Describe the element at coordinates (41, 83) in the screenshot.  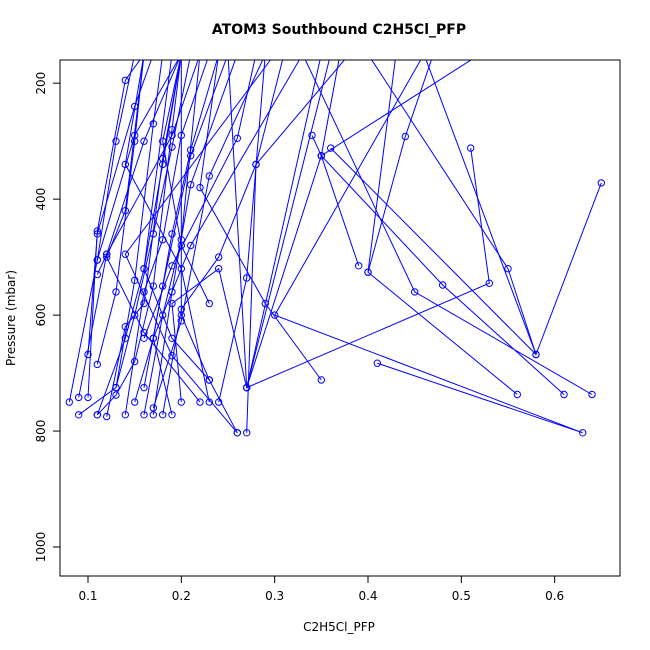
I see `y-tick-label: 200` at that location.